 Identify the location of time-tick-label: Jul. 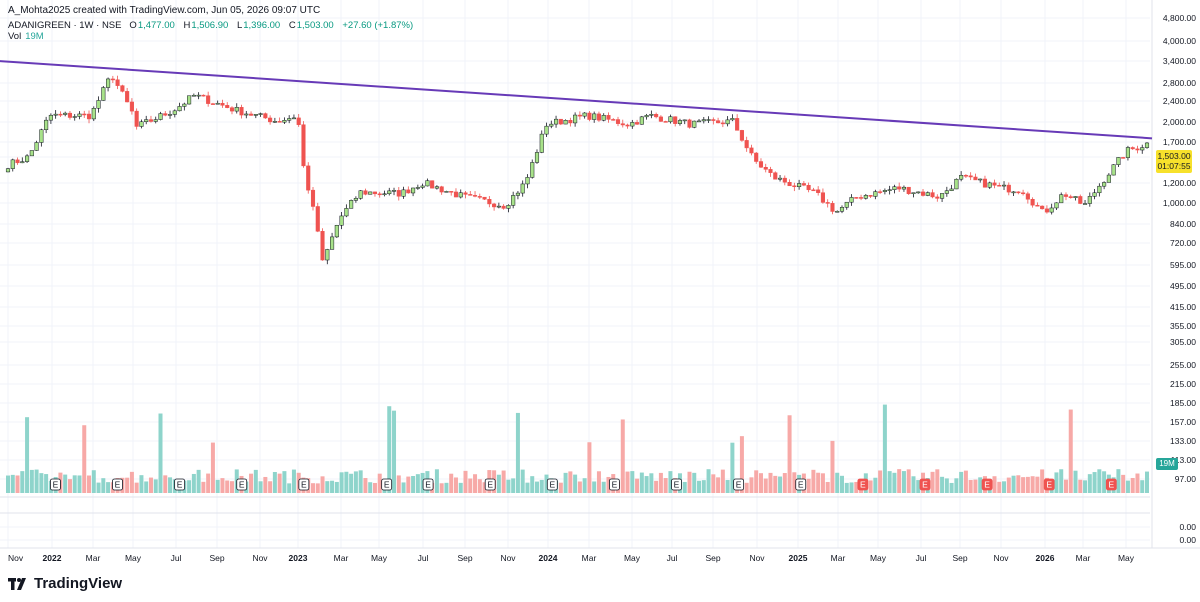
(423, 558).